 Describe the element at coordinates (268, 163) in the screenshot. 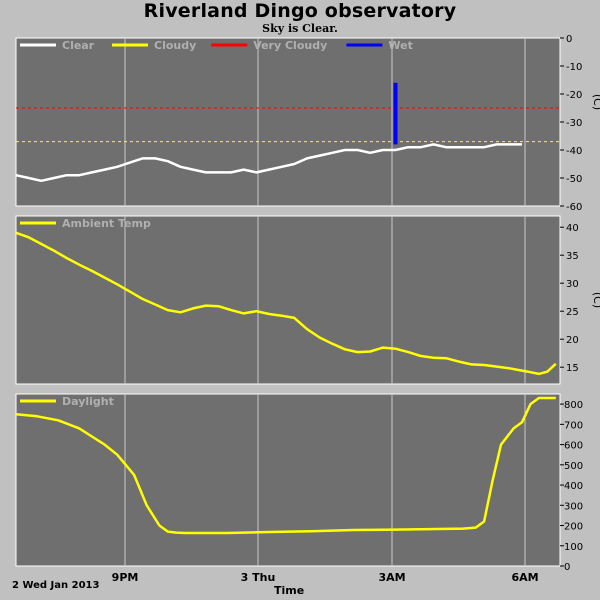

I see `series-line-clear` at that location.